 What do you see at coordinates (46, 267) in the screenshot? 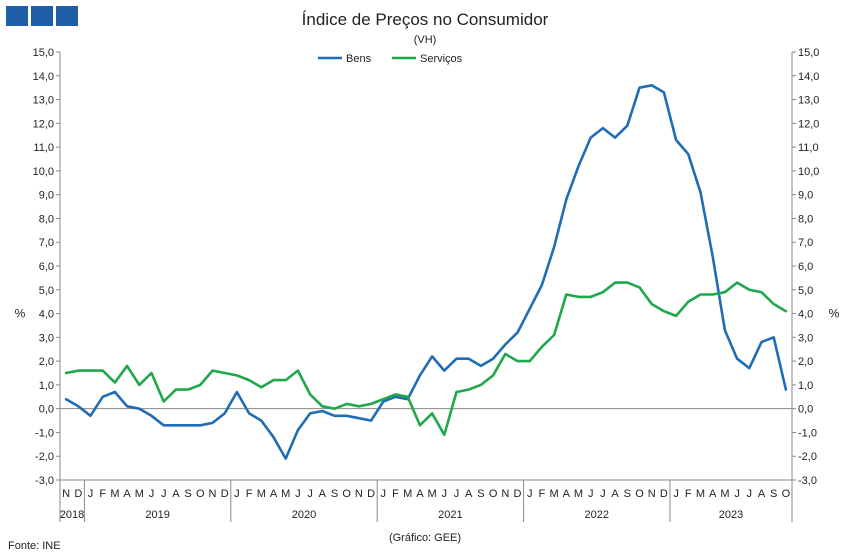
I see `y-tick-label-left: 6,0` at bounding box center [46, 267].